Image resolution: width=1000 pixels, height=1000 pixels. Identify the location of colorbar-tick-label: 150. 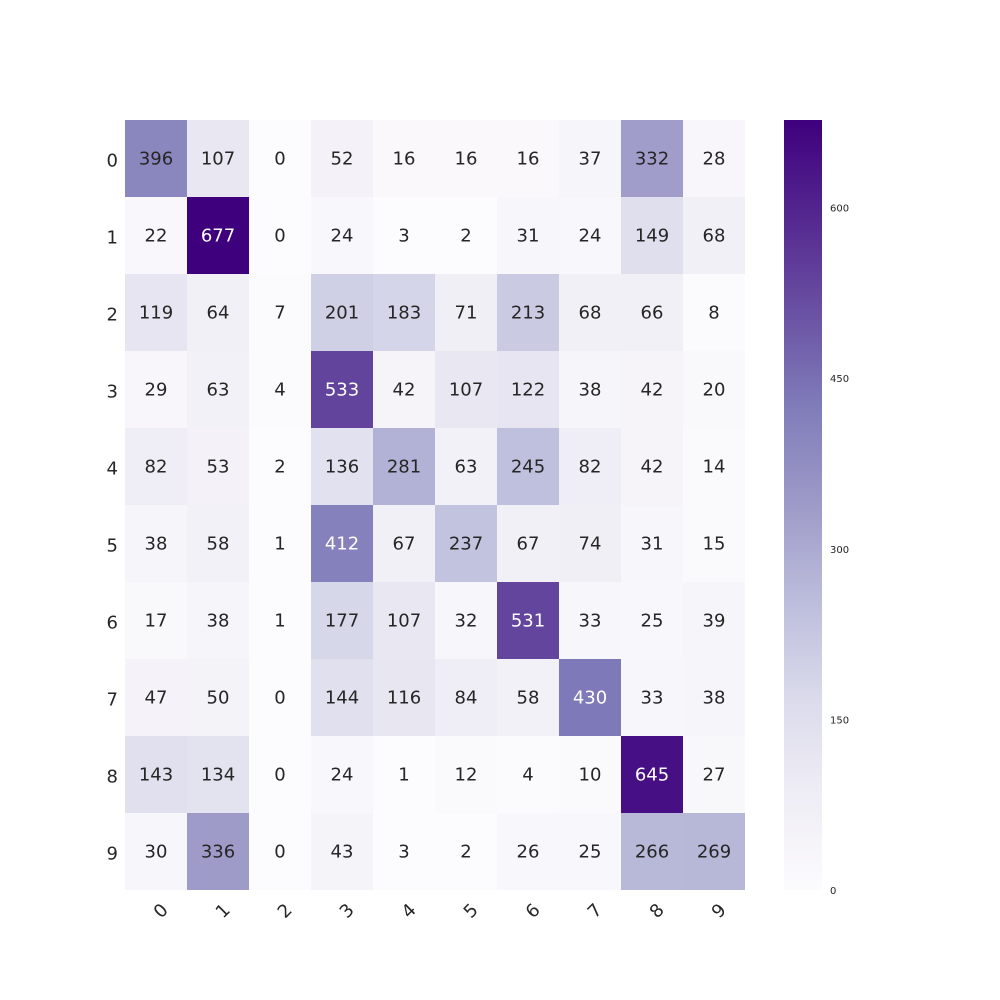
(839, 720).